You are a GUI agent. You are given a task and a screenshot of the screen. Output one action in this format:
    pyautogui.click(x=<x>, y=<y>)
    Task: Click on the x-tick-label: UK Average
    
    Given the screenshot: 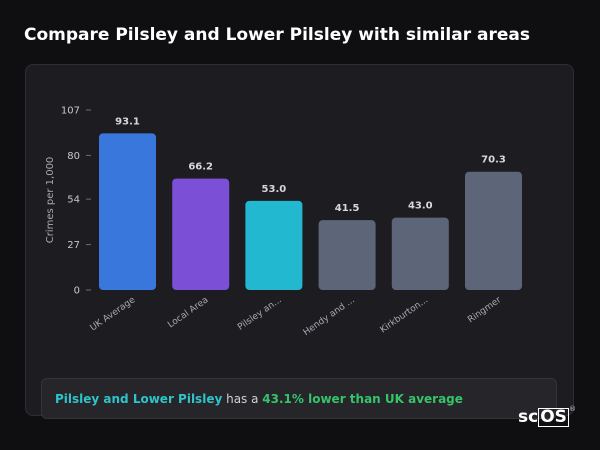 What is the action you would take?
    pyautogui.click(x=113, y=314)
    